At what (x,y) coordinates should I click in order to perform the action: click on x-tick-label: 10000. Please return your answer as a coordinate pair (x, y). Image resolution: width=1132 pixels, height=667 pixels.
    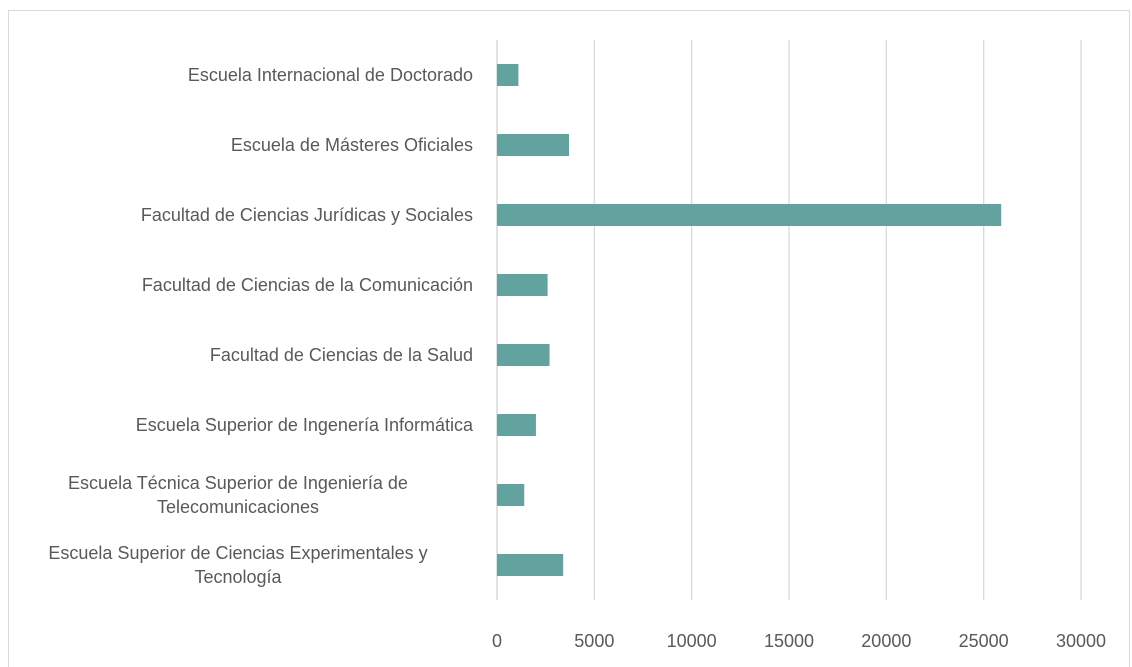
    Looking at the image, I should click on (692, 641).